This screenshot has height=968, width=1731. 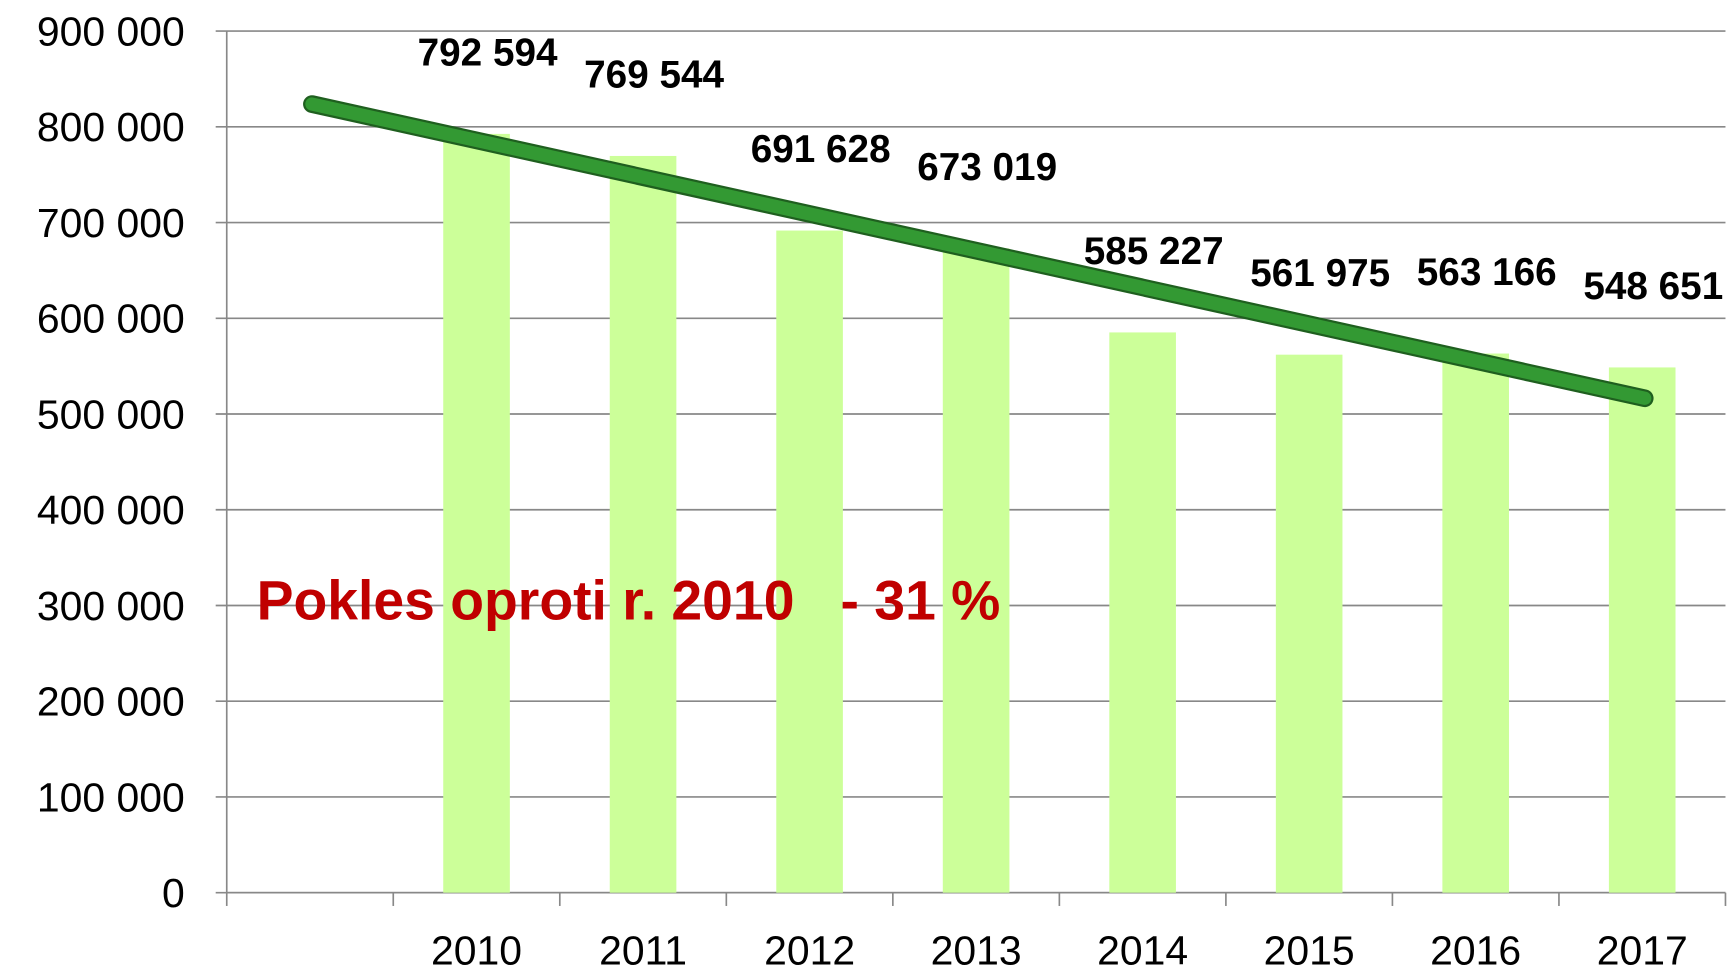 I want to click on y-tick-label: 500 000, so click(x=111, y=414).